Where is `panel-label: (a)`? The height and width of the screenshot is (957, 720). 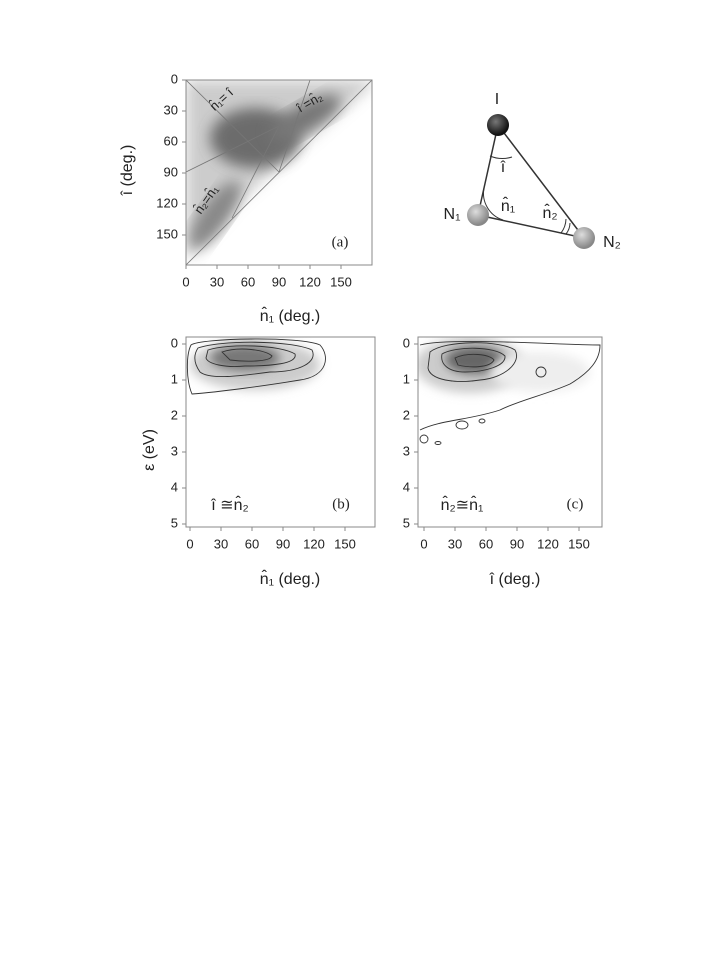 panel-label: (a) is located at coordinates (340, 242).